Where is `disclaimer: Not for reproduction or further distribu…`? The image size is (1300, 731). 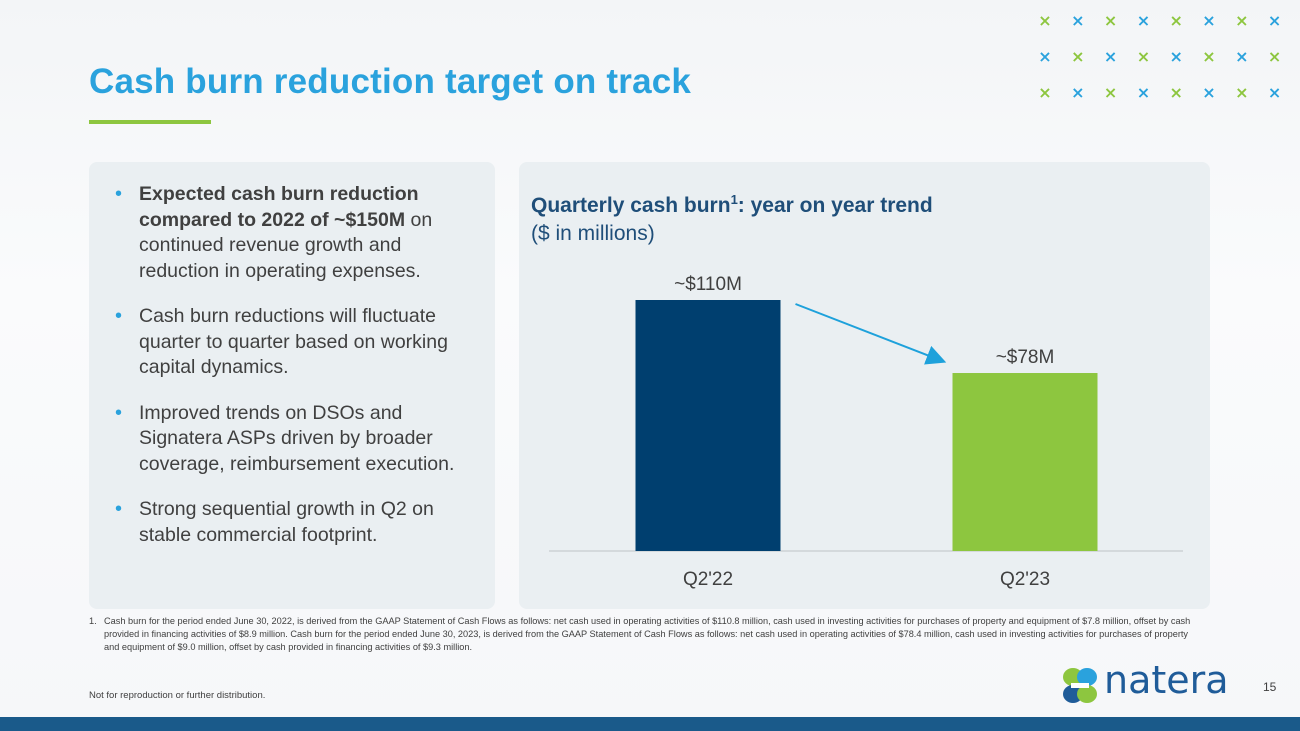
disclaimer: Not for reproduction or further distribu… is located at coordinates (177, 695).